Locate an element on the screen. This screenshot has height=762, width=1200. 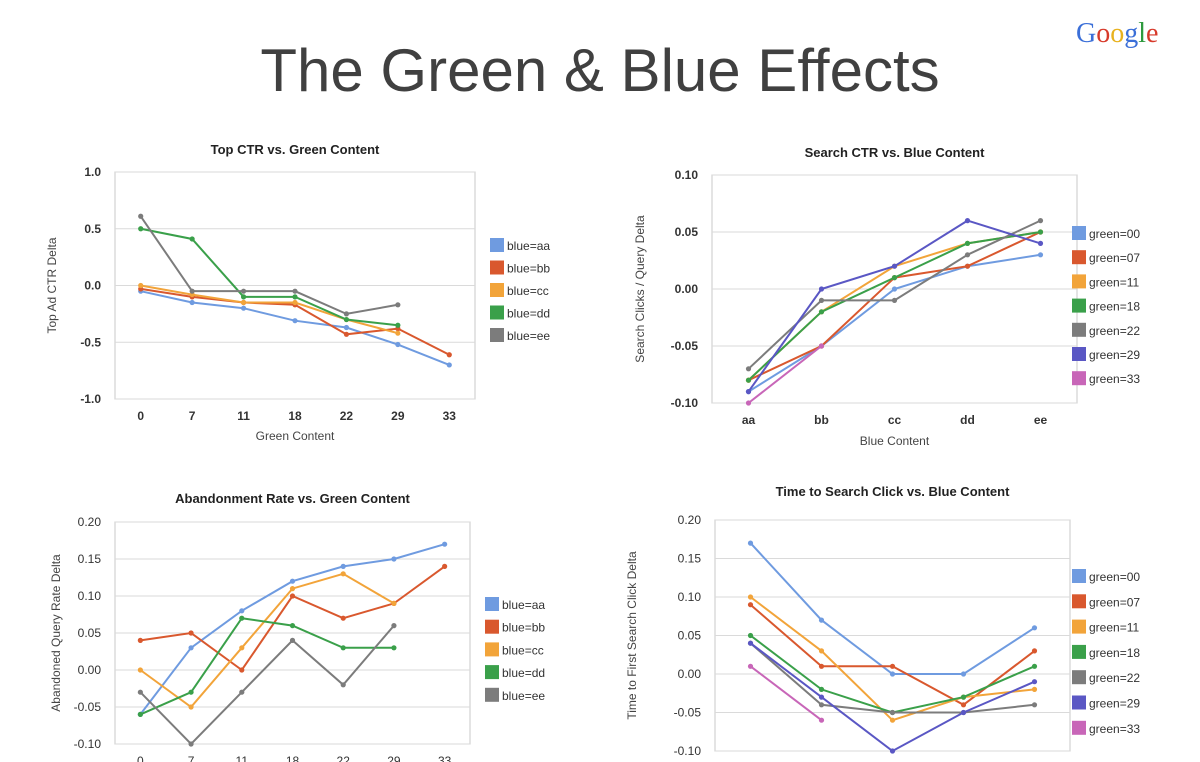
y-tick-label: 0.05 is located at coordinates (687, 232).